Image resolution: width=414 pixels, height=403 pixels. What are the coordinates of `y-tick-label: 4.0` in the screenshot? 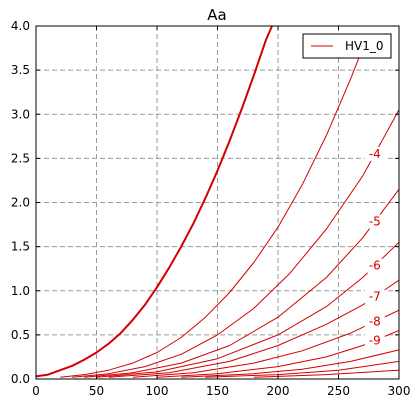 It's located at (20, 26).